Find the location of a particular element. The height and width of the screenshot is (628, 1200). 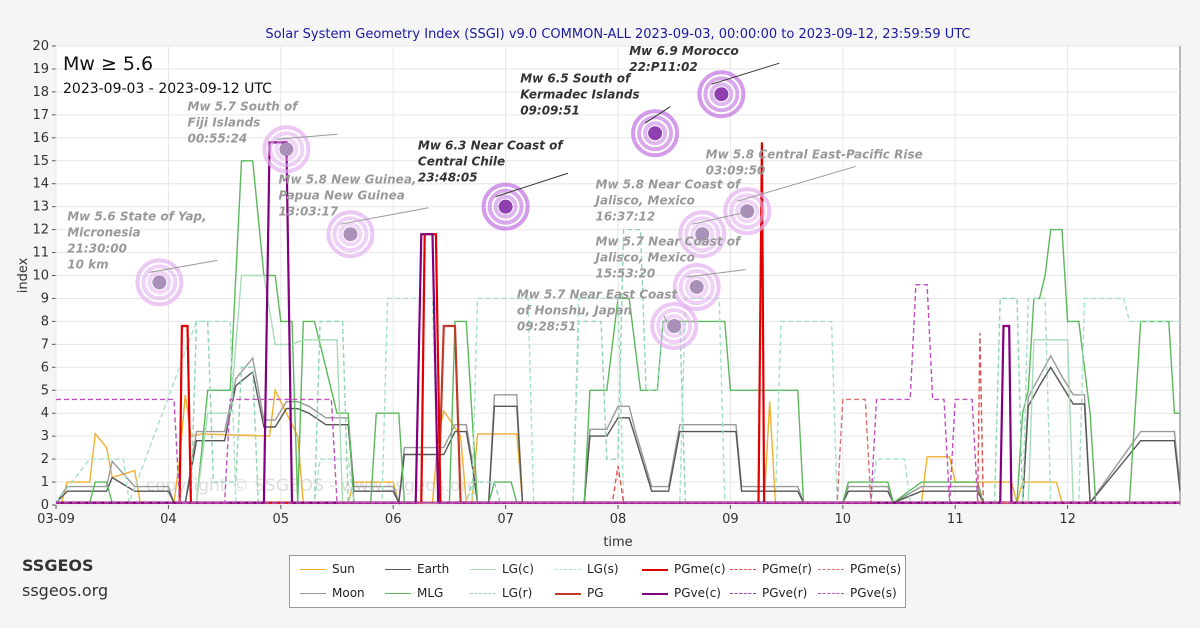

y-tick-label: 10 is located at coordinates (40, 276).